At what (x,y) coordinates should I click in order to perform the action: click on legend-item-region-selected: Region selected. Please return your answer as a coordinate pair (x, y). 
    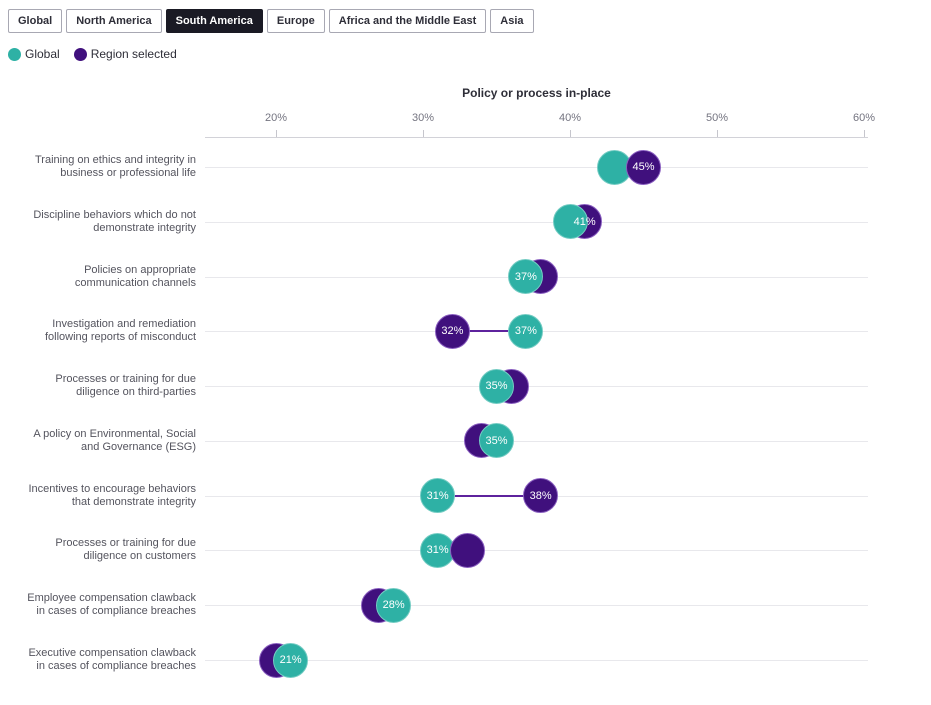
    Looking at the image, I should click on (125, 54).